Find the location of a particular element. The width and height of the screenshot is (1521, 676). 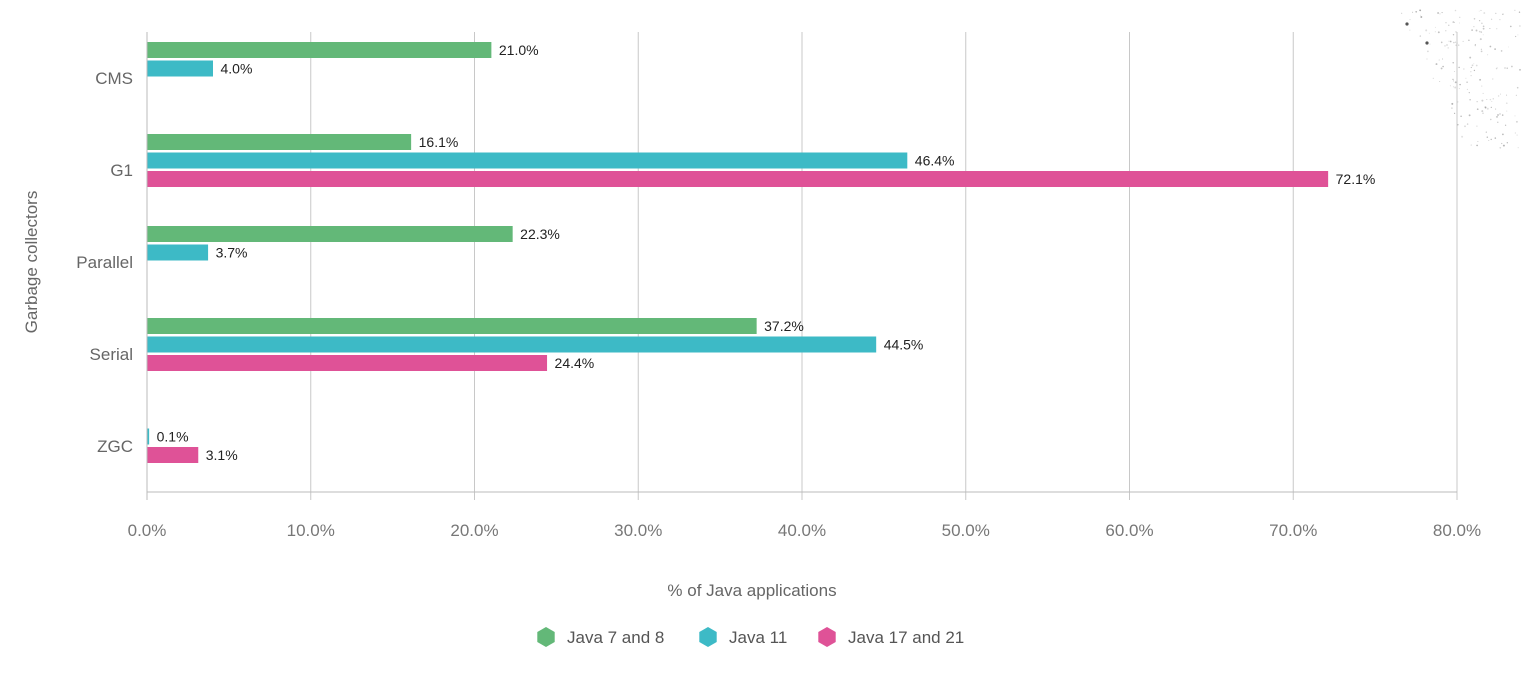

data-label: 4.0% is located at coordinates (237, 69).